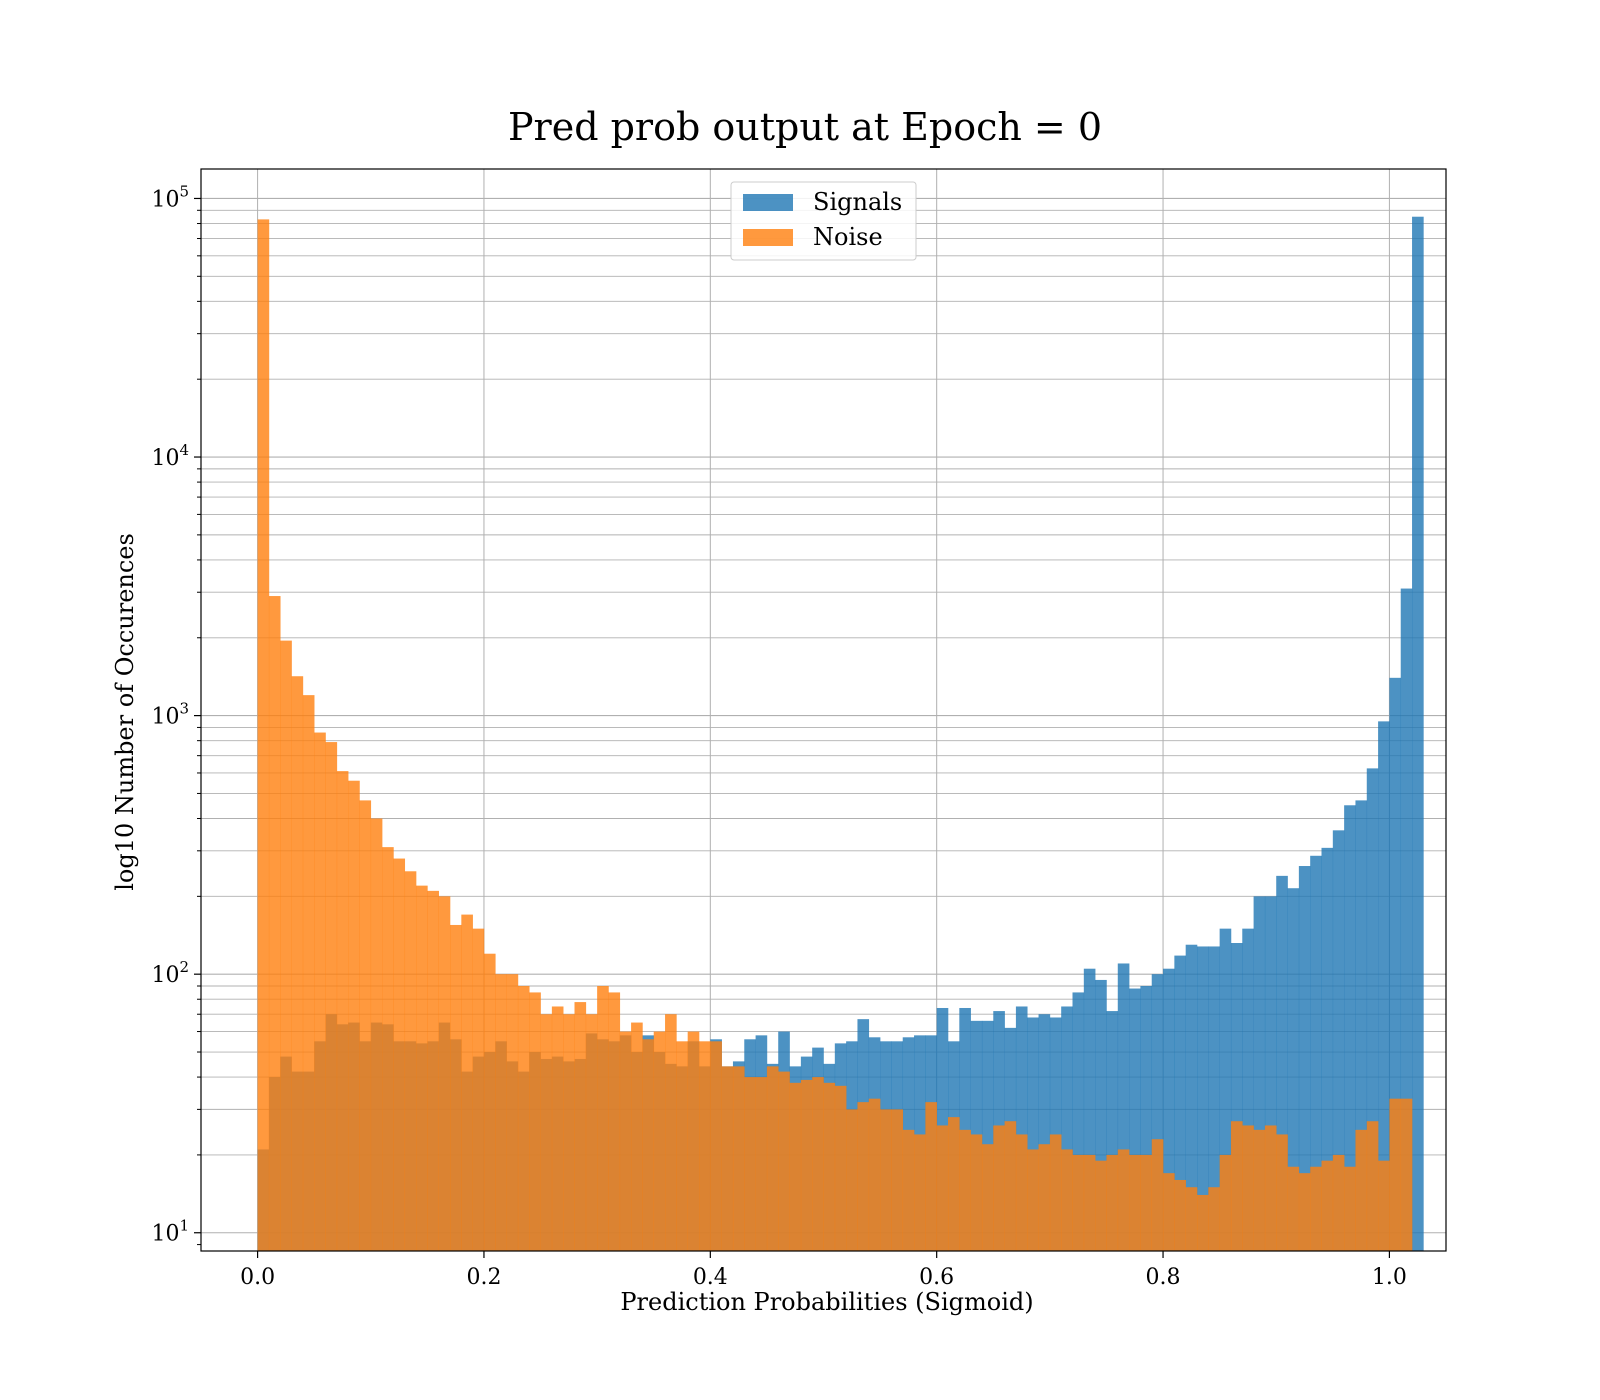 The image size is (1600, 1400). Describe the element at coordinates (257, 1277) in the screenshot. I see `x-tick-label: 0.0` at that location.